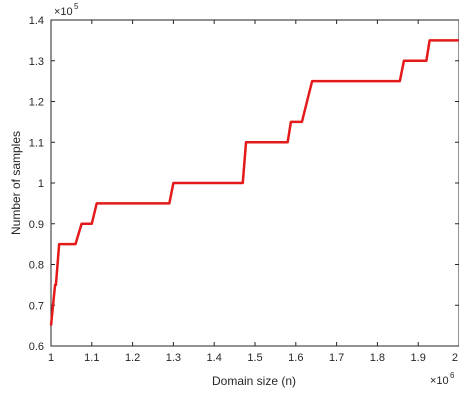 The width and height of the screenshot is (459, 393). I want to click on x-tick-label: 1.2, so click(132, 358).